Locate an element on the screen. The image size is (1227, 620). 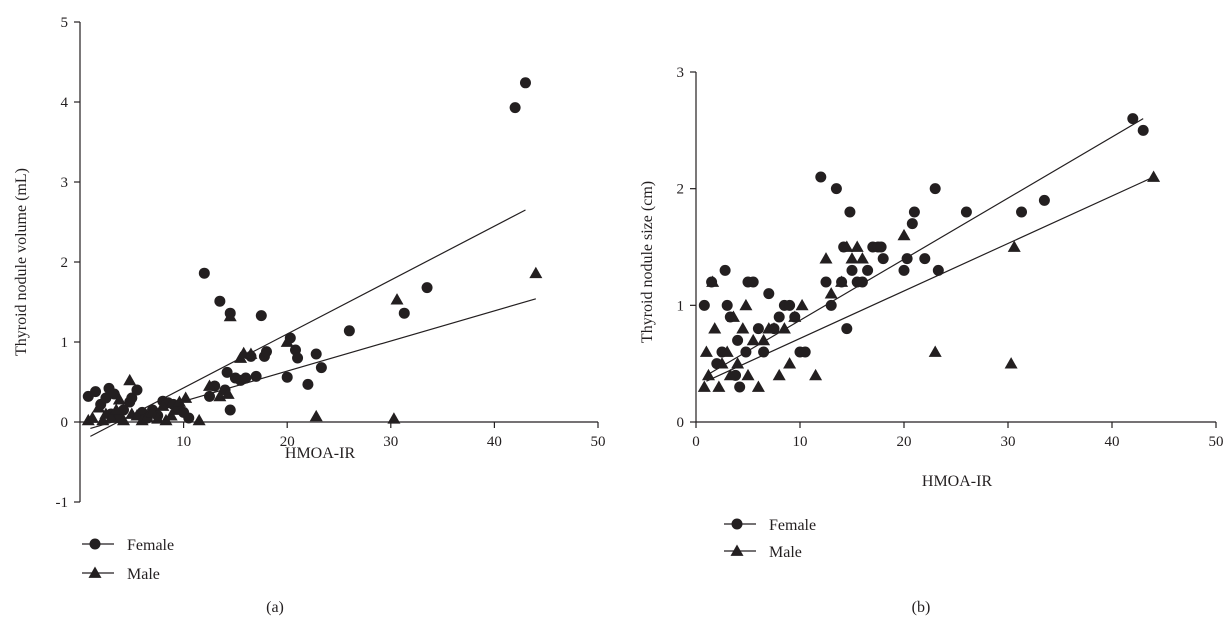
panel-b-x-axis-title: HMOA-IR is located at coordinates (957, 481).